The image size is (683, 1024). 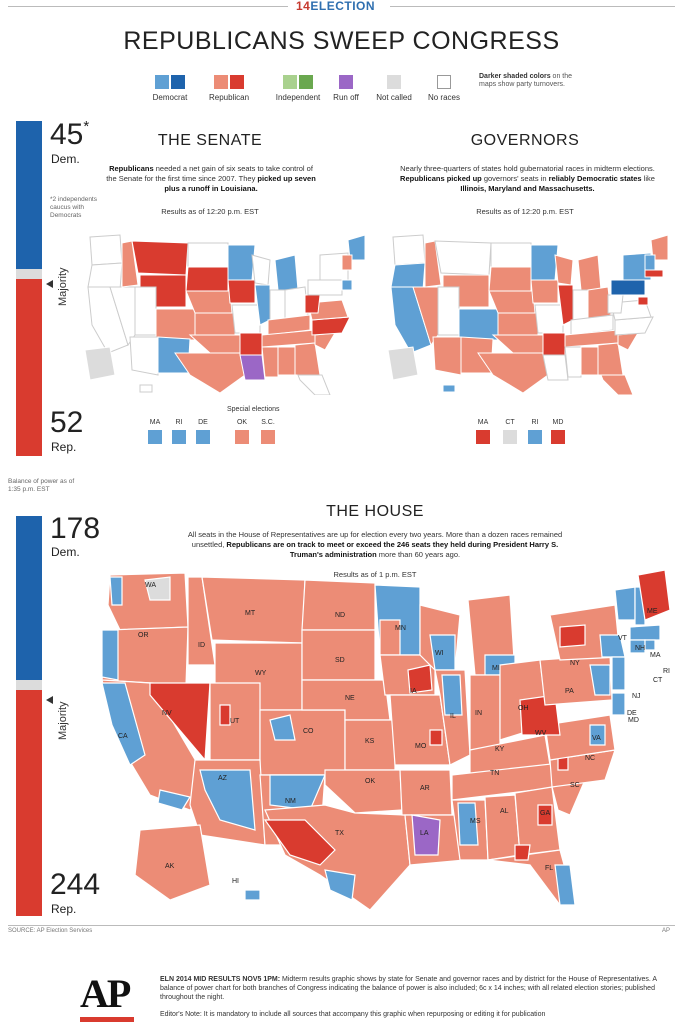 What do you see at coordinates (600, 680) in the screenshot?
I see `house-pa-dem` at bounding box center [600, 680].